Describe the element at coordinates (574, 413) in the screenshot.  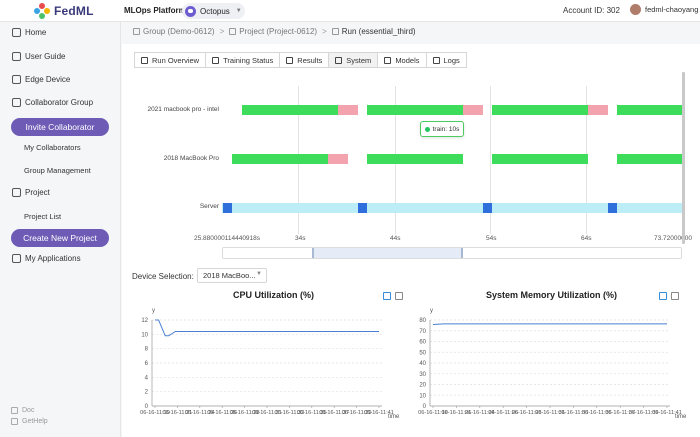
I see `x-tick-label: 06-16-11:33` at that location.